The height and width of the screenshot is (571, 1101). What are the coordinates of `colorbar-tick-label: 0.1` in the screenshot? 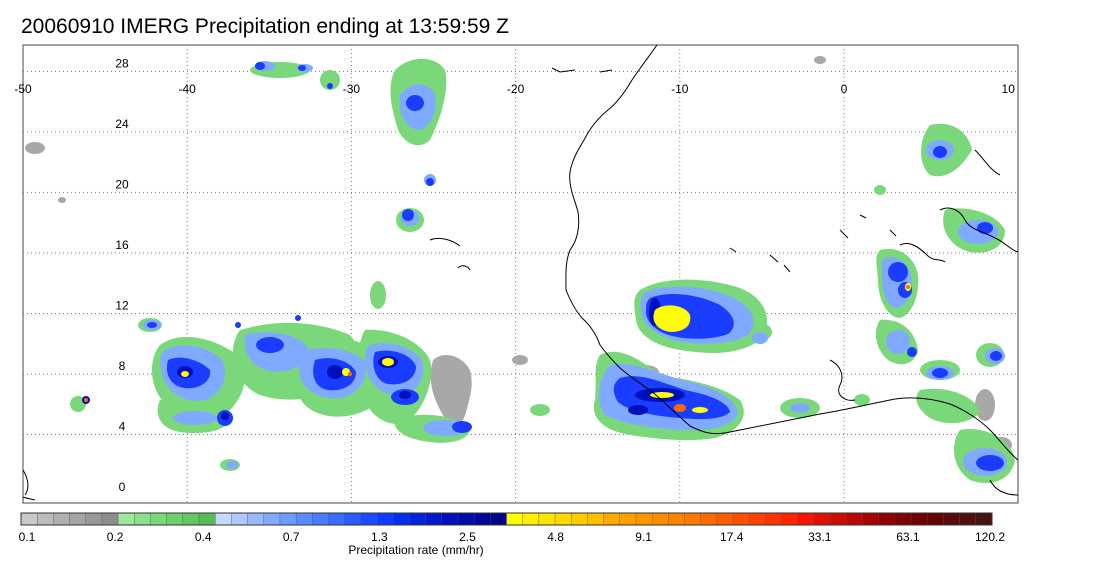 It's located at (27, 537).